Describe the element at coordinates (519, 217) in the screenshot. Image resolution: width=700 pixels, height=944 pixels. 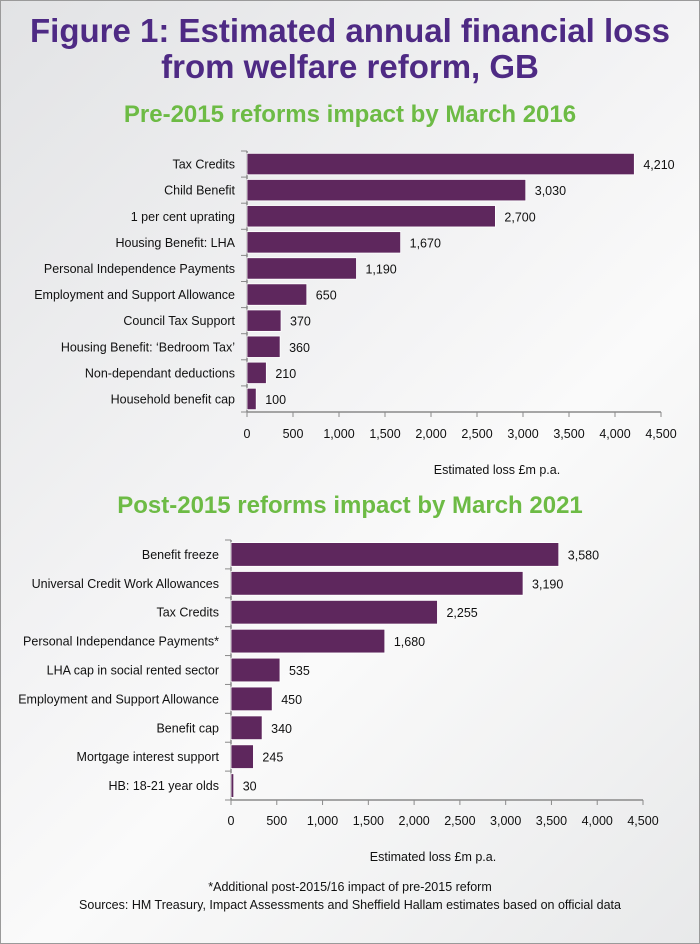
I see `value-label: 2,700` at that location.